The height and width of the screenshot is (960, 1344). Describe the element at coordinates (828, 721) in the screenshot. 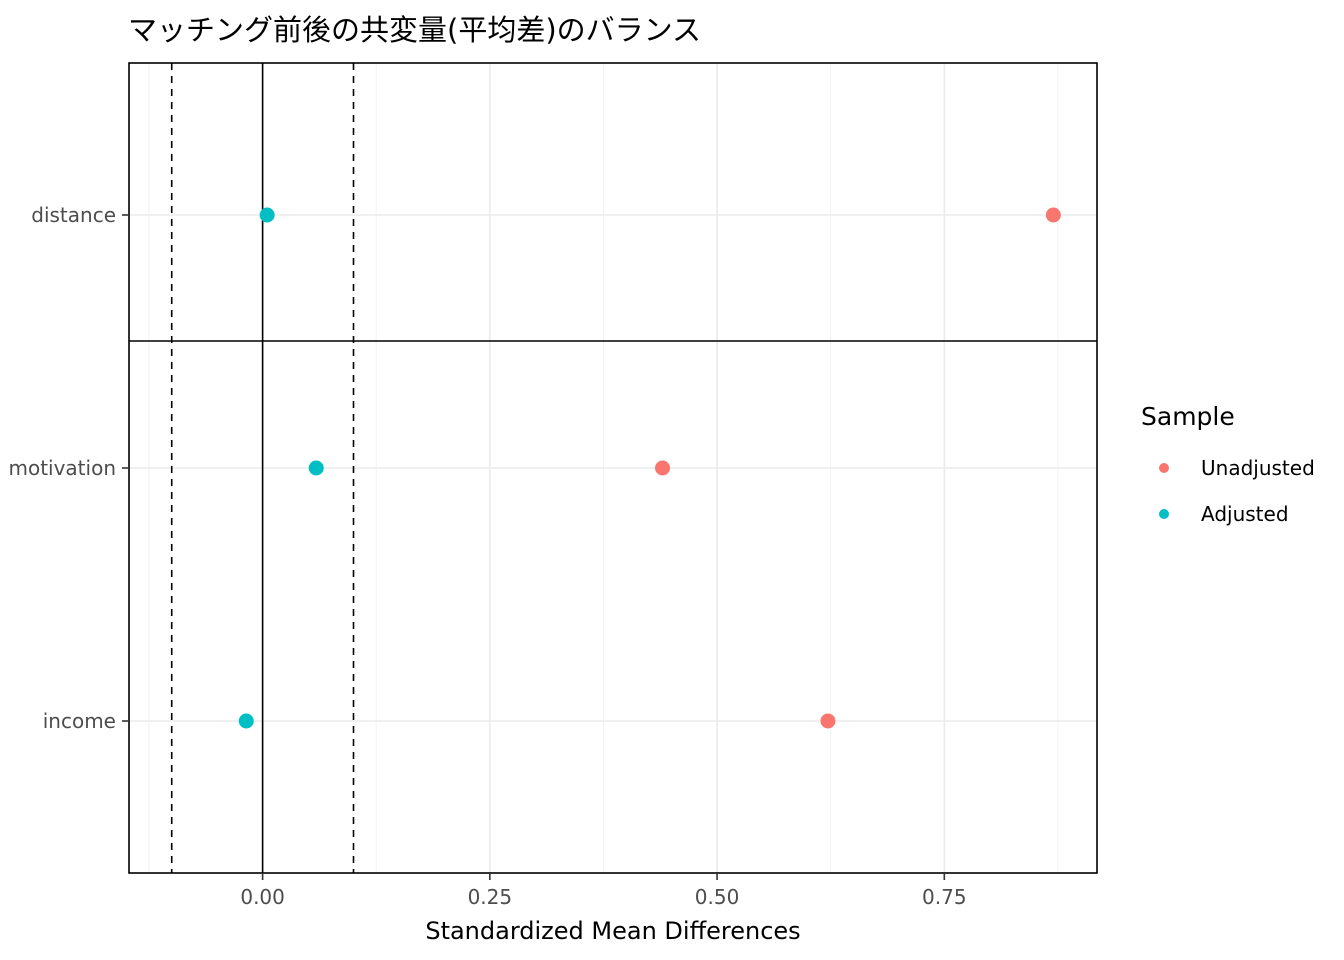

I see `point-unadjusted-income` at that location.